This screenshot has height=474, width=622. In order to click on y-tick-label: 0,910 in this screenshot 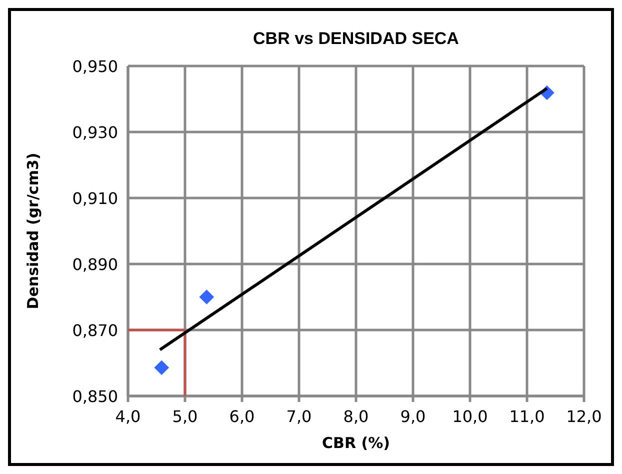, I will do `click(95, 198)`.